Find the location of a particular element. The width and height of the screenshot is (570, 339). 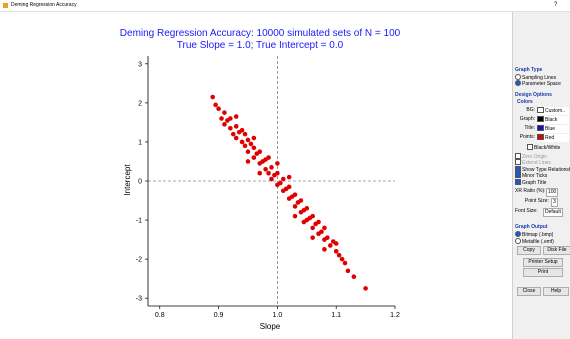

x-tick-label: 1.0 is located at coordinates (278, 315).